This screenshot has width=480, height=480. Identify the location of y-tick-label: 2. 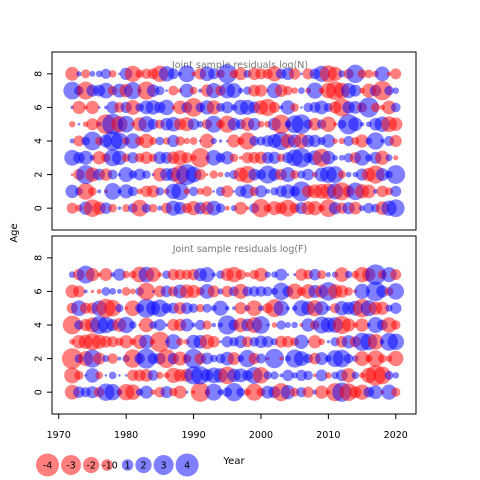
(38, 359).